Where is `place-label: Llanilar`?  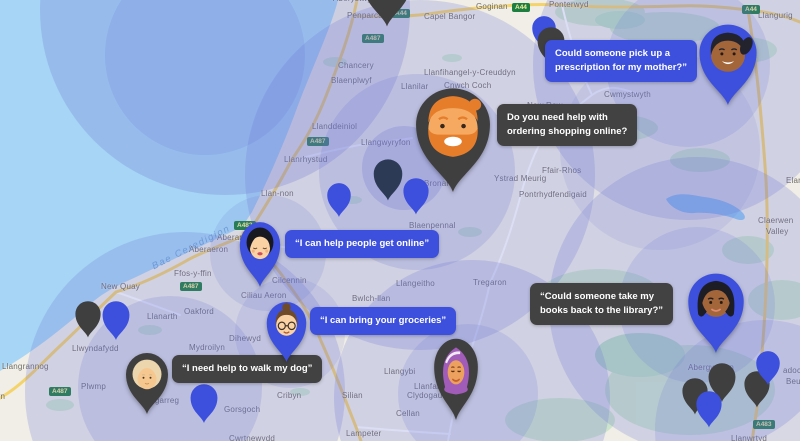
place-label: Llanilar is located at coordinates (415, 86).